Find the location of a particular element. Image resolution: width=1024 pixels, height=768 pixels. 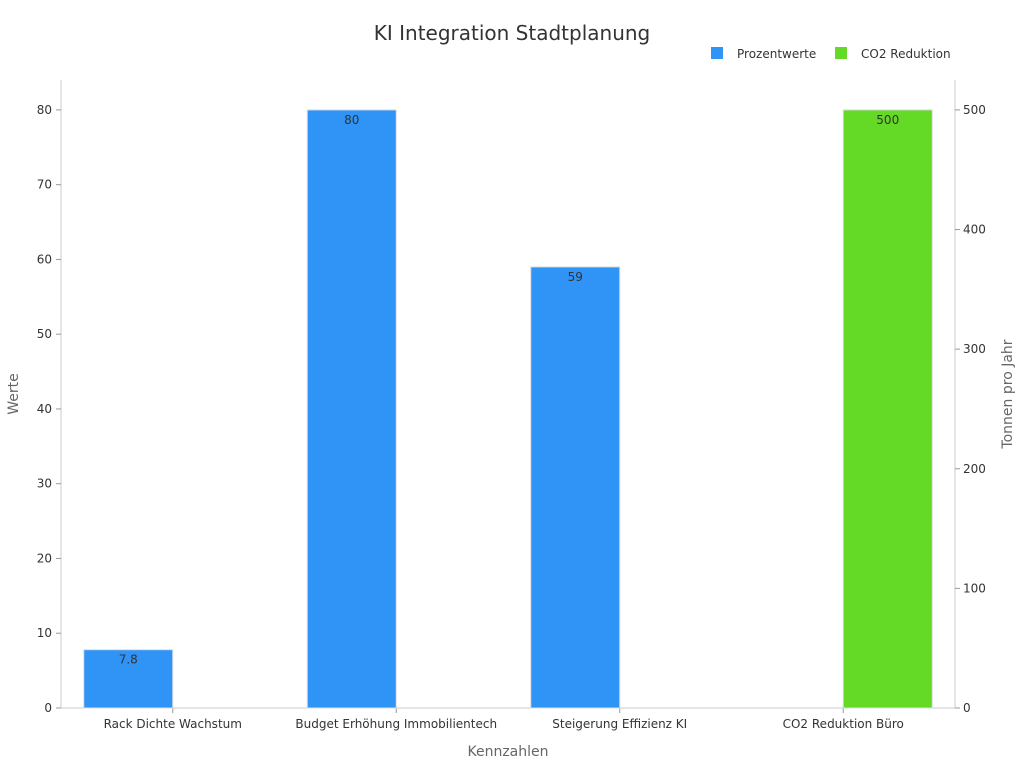

bar-value-label: 80 is located at coordinates (351, 120).